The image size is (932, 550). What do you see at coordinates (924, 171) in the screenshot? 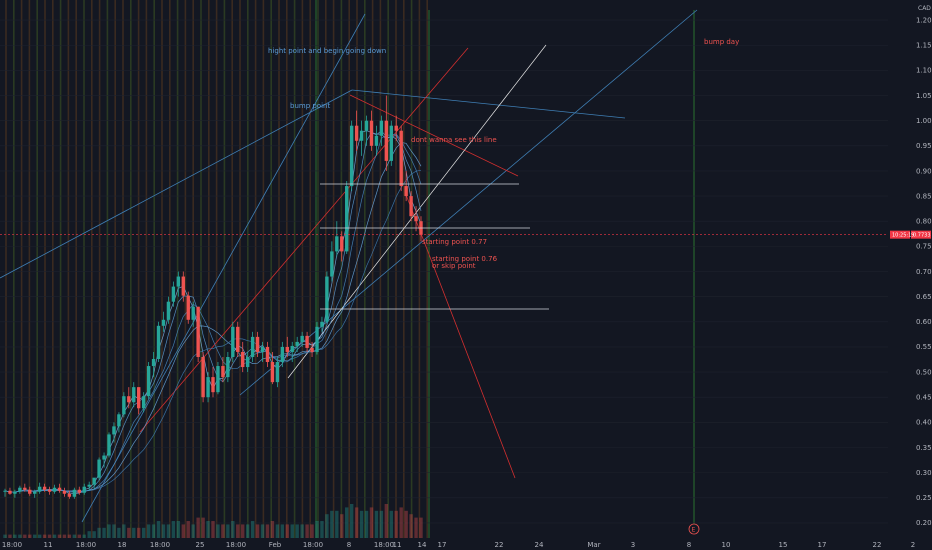
I see `y-tick-label: 0.90` at bounding box center [924, 171].